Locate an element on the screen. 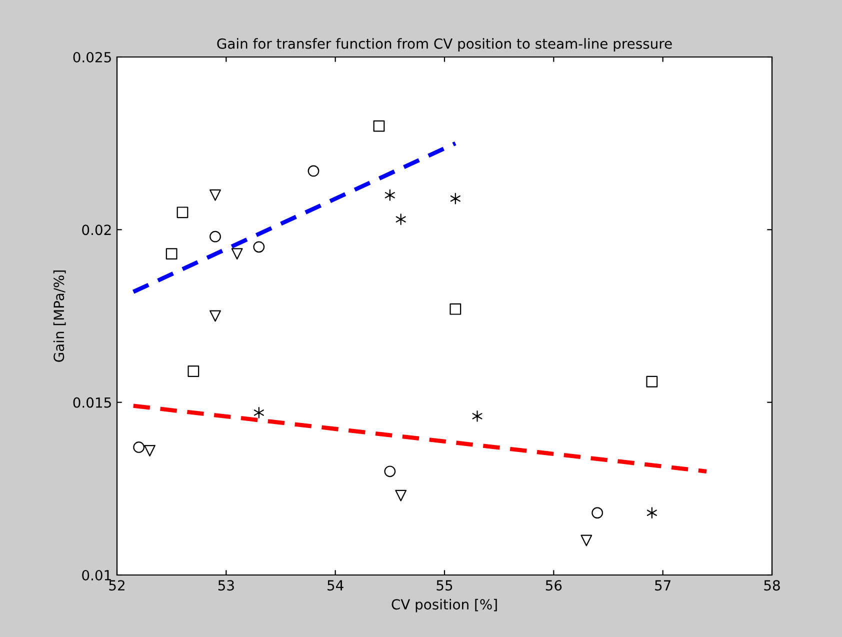  x-tick-label: 53 is located at coordinates (226, 585).